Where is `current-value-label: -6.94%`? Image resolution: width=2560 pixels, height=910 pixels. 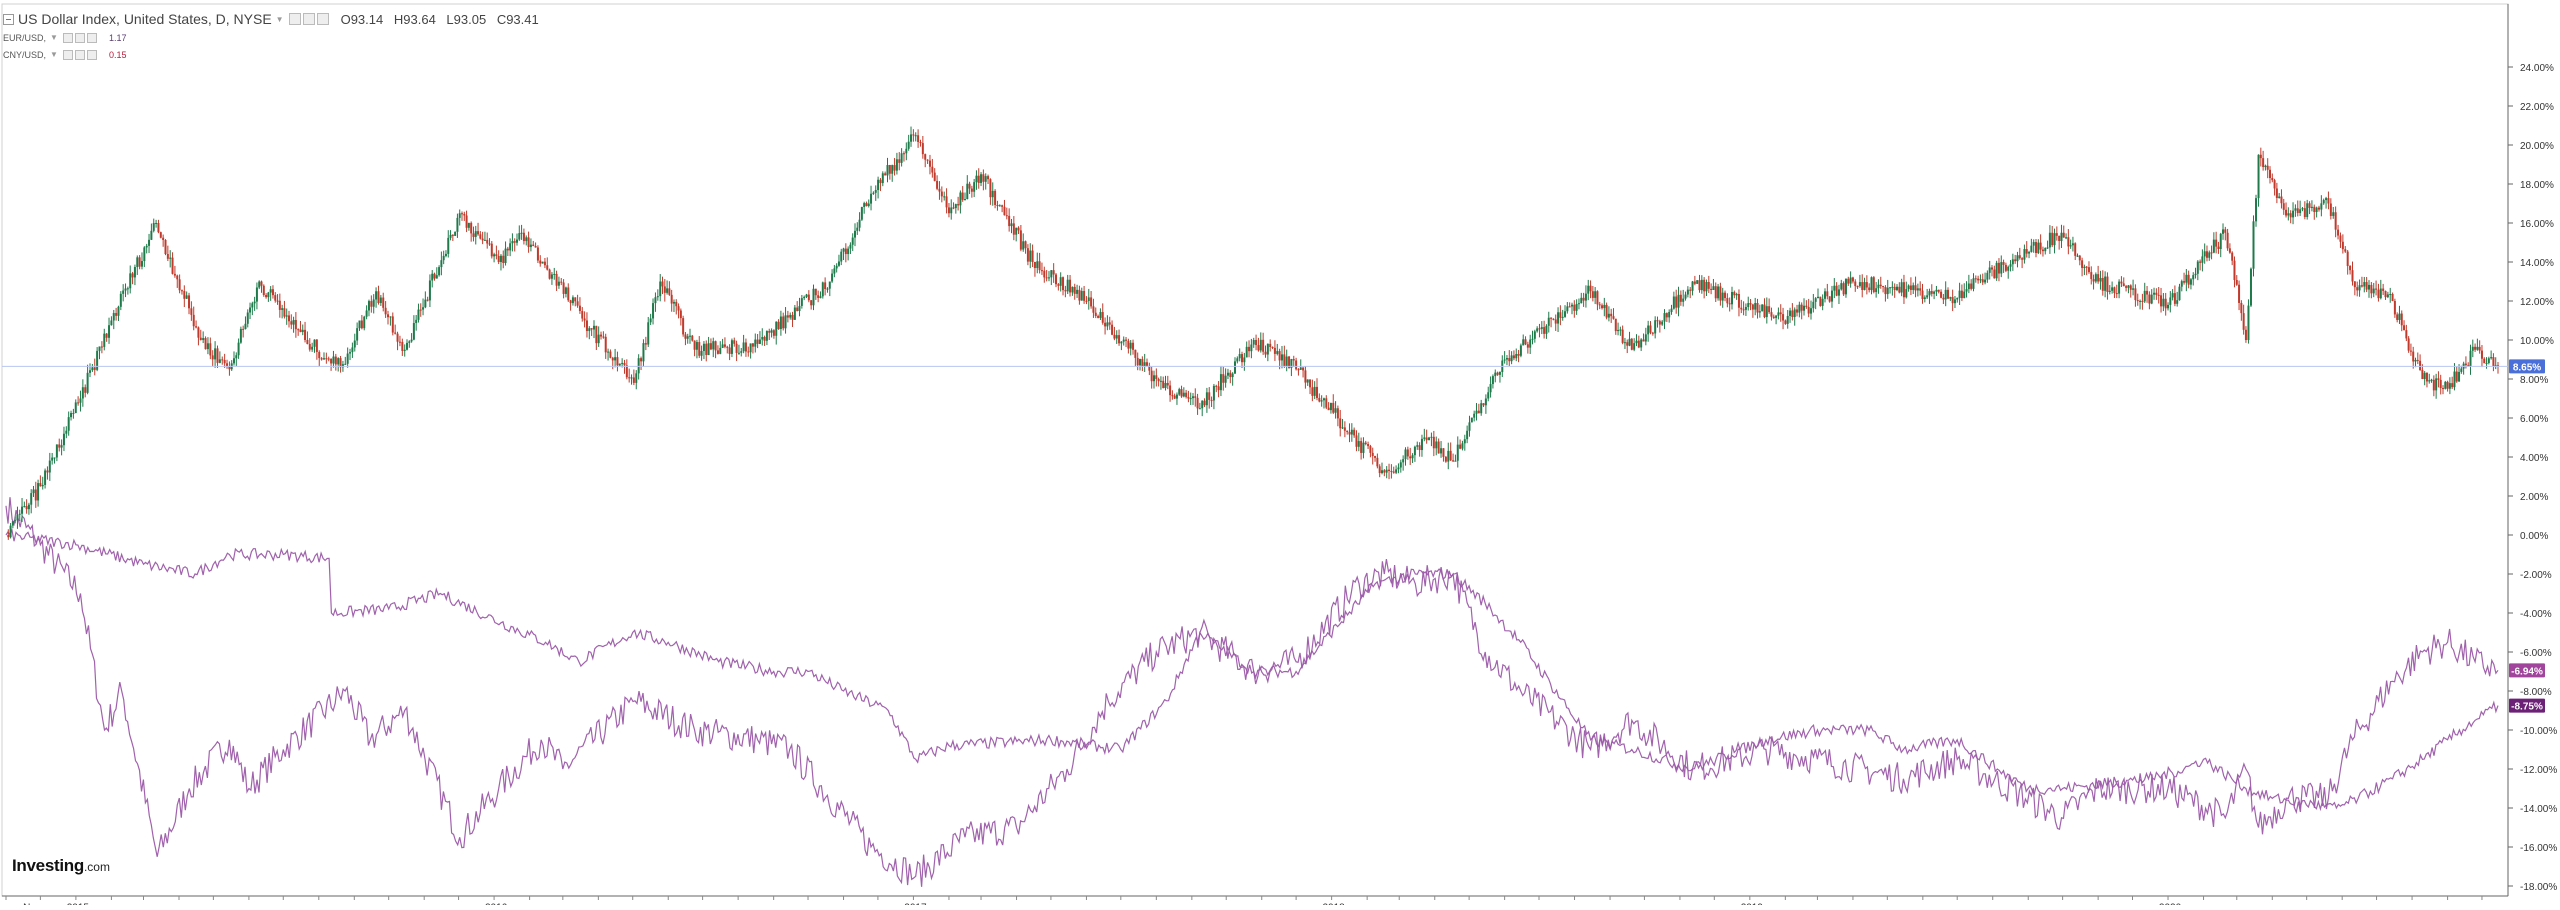 current-value-label: -6.94% is located at coordinates (2527, 671).